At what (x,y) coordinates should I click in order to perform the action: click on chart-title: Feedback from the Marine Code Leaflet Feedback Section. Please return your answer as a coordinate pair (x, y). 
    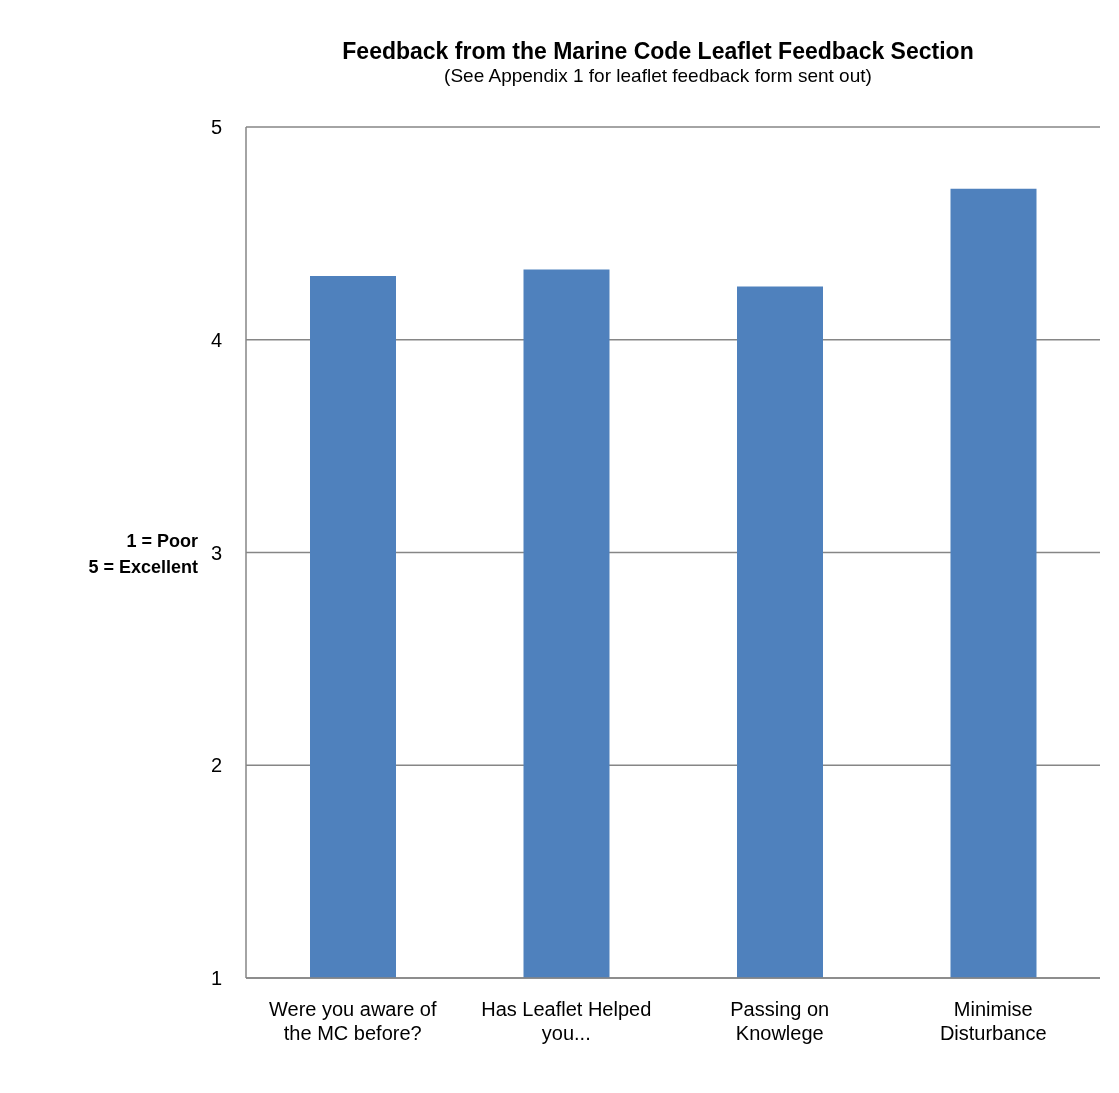
    Looking at the image, I should click on (658, 51).